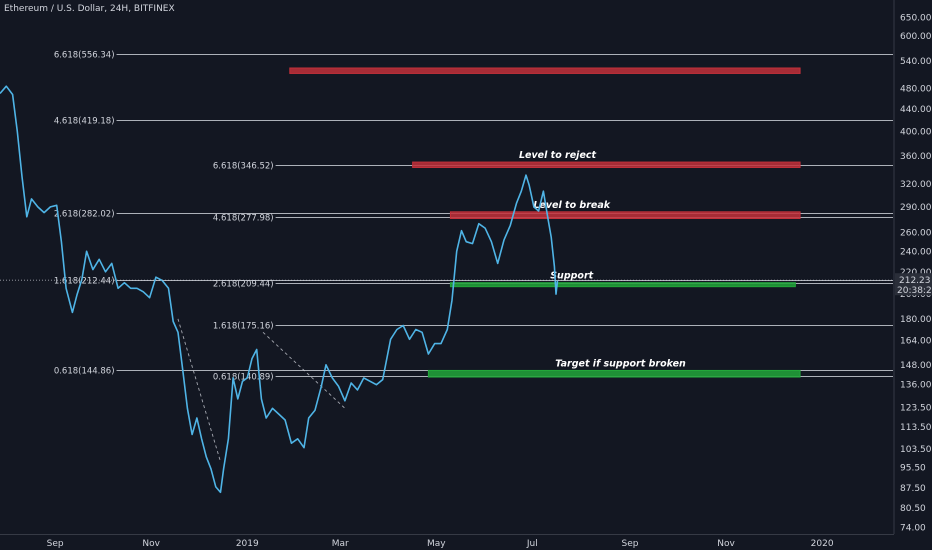 This screenshot has height=550, width=932. I want to click on y-tick-label: 74.00, so click(913, 529).